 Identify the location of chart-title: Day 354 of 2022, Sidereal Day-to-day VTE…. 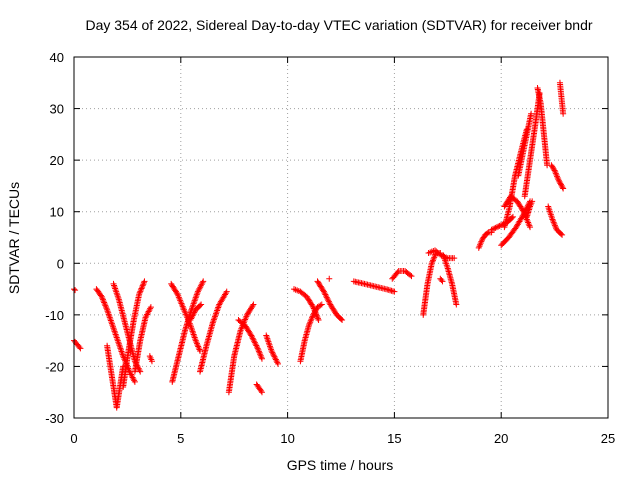
(338, 25).